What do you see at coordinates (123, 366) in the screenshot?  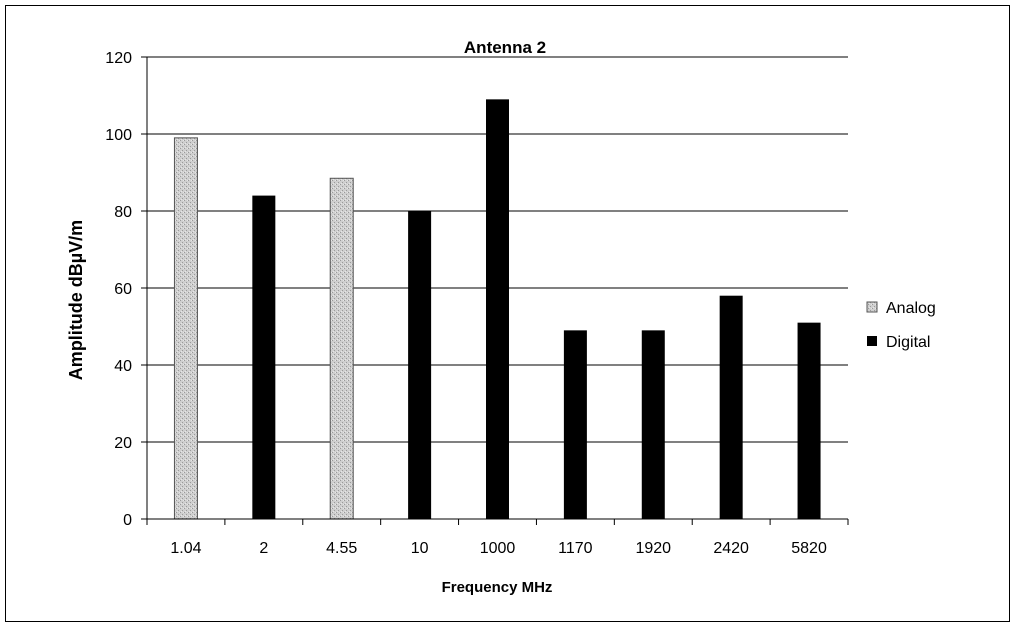 I see `y-tick-label: 40` at bounding box center [123, 366].